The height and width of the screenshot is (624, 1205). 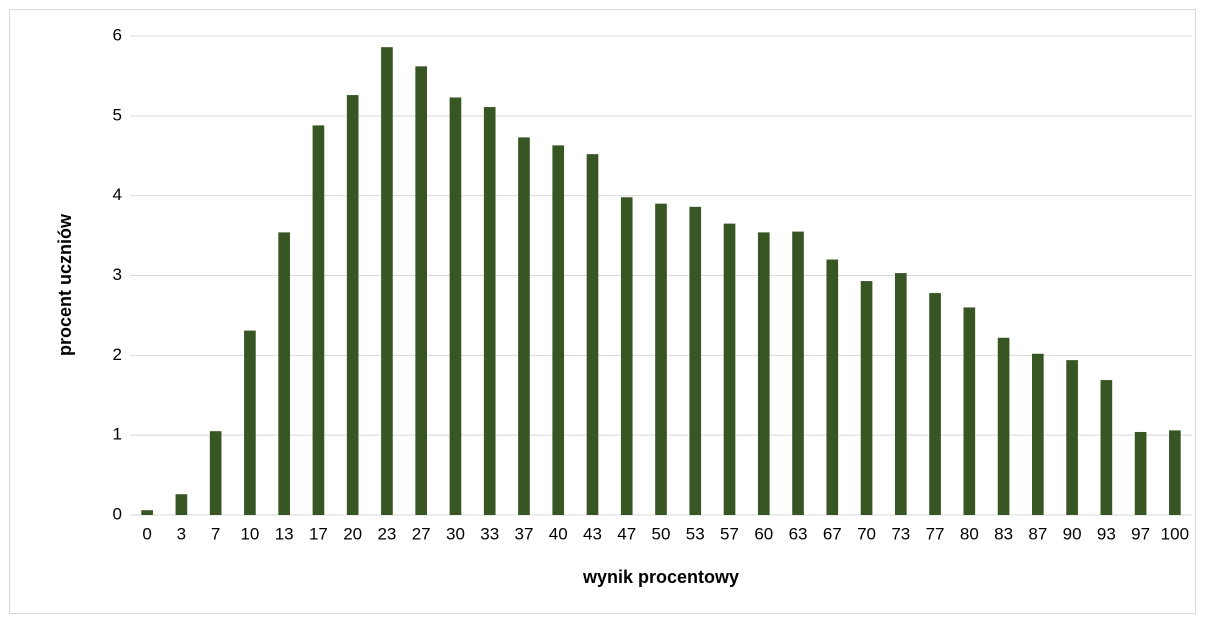 I want to click on y-tick-label: 0, so click(x=117, y=513).